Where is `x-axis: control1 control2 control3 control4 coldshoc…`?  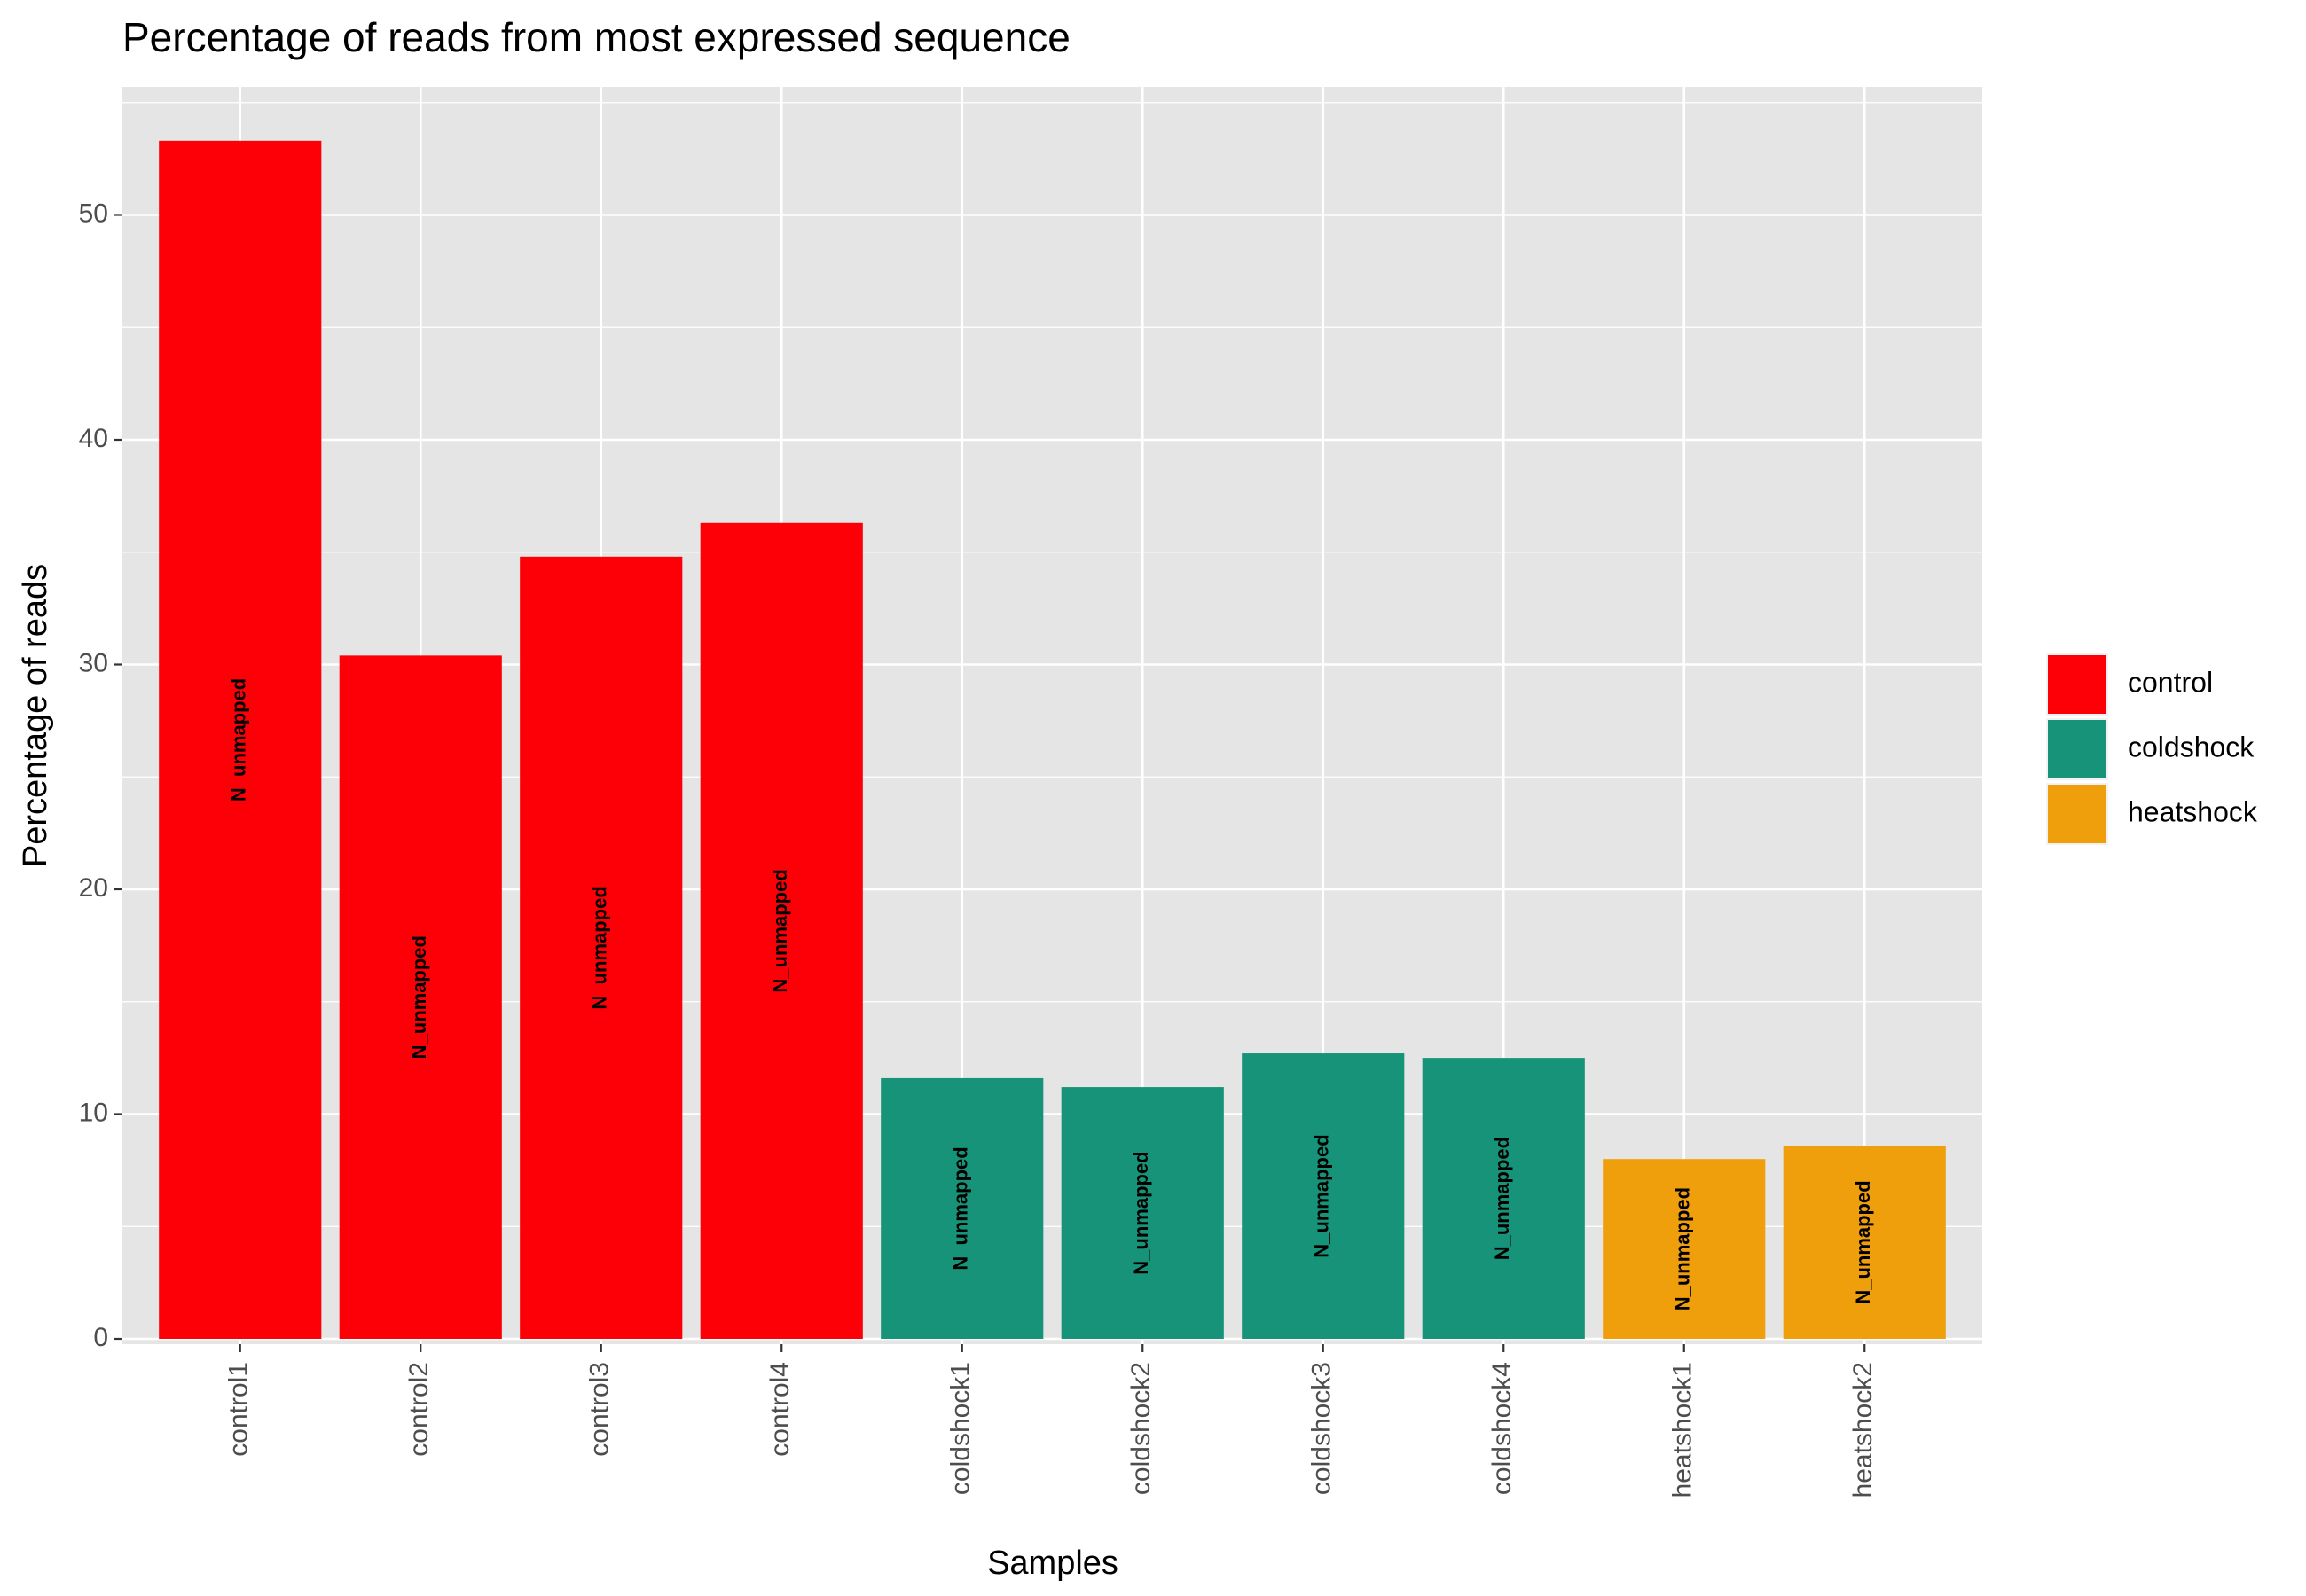
x-axis: control1 control2 control3 control4 coldshoc… is located at coordinates (1051, 1421).